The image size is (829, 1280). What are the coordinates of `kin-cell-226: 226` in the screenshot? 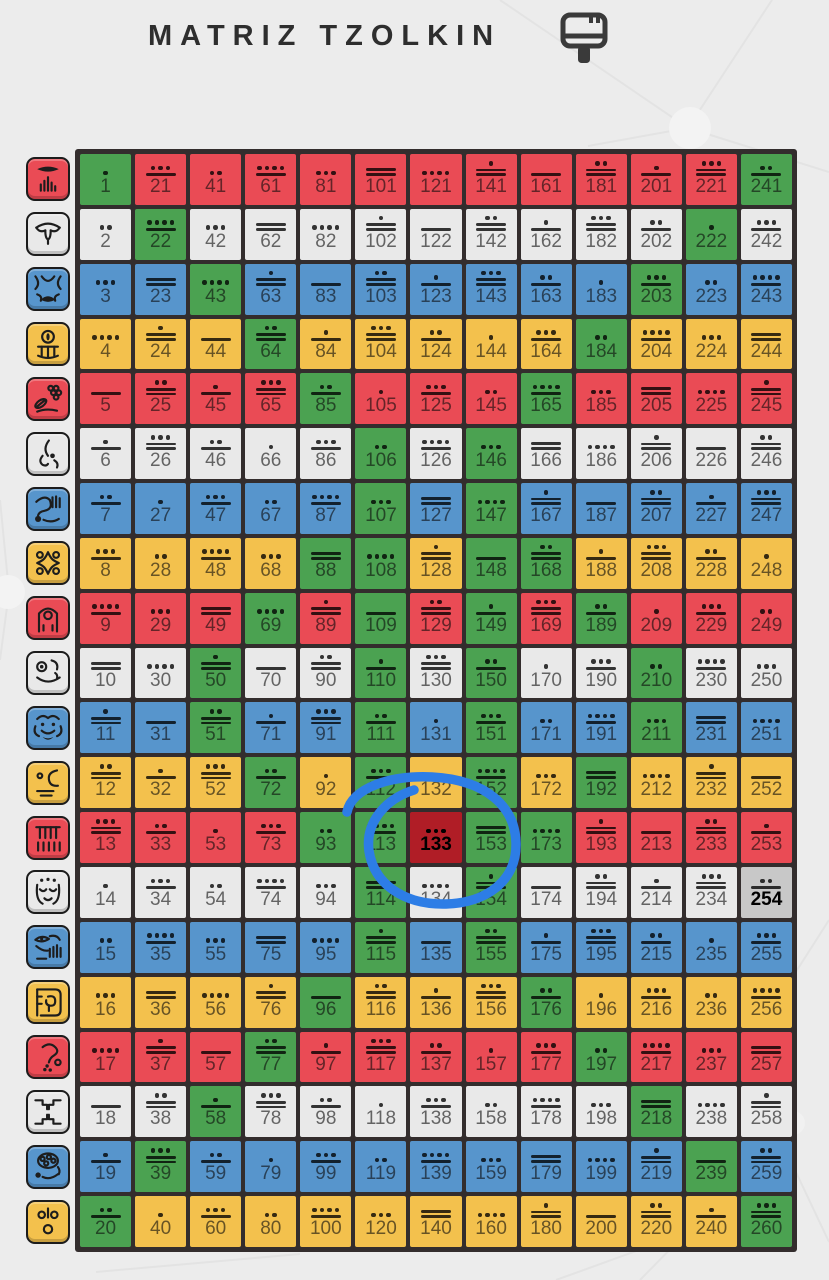 It's located at (711, 454).